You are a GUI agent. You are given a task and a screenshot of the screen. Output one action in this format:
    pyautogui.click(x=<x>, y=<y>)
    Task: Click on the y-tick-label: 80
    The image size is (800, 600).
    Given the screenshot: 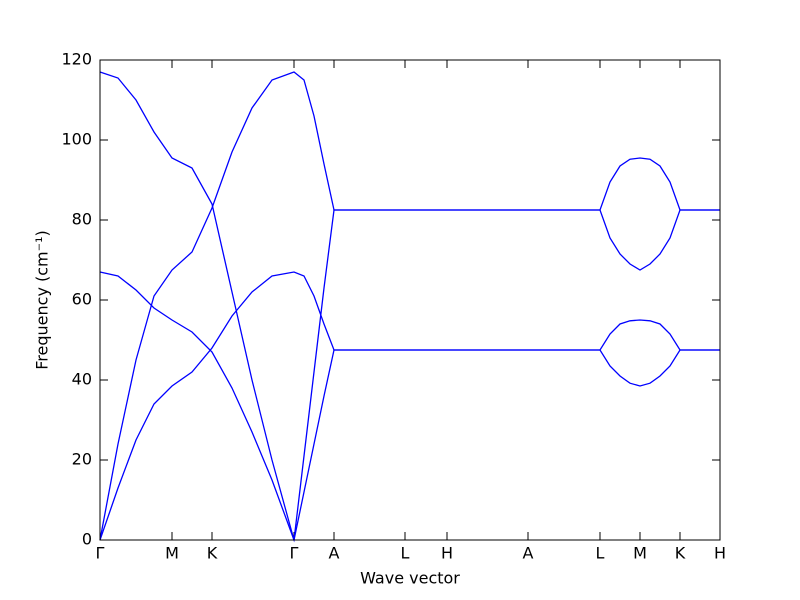 What is the action you would take?
    pyautogui.click(x=82, y=219)
    